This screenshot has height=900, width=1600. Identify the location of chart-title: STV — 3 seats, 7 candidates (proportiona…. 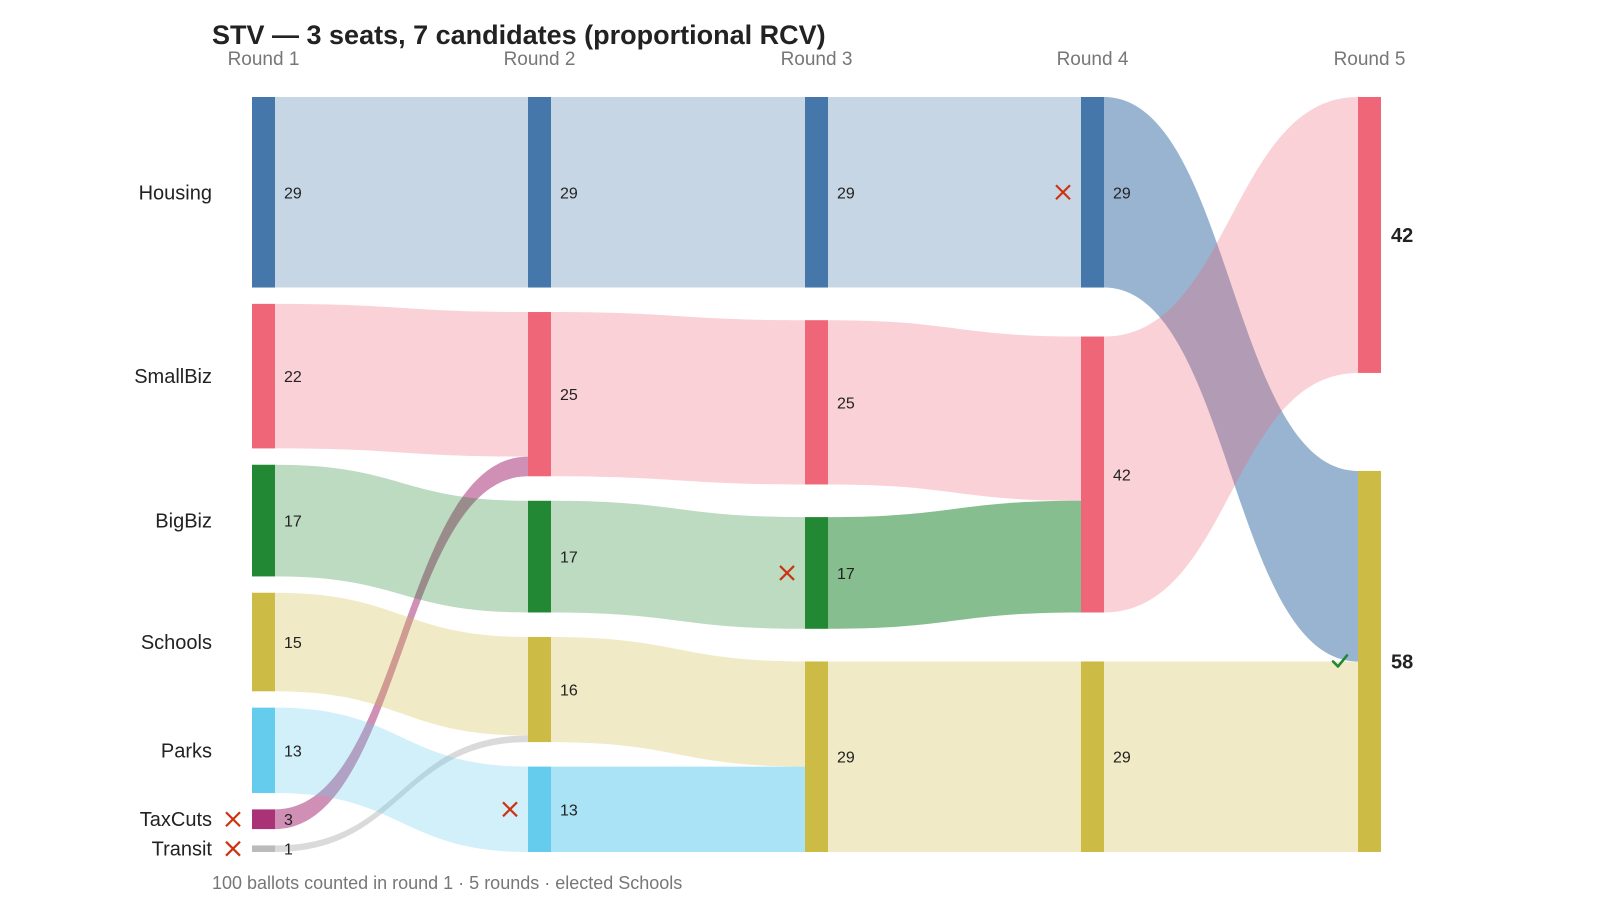
(519, 35).